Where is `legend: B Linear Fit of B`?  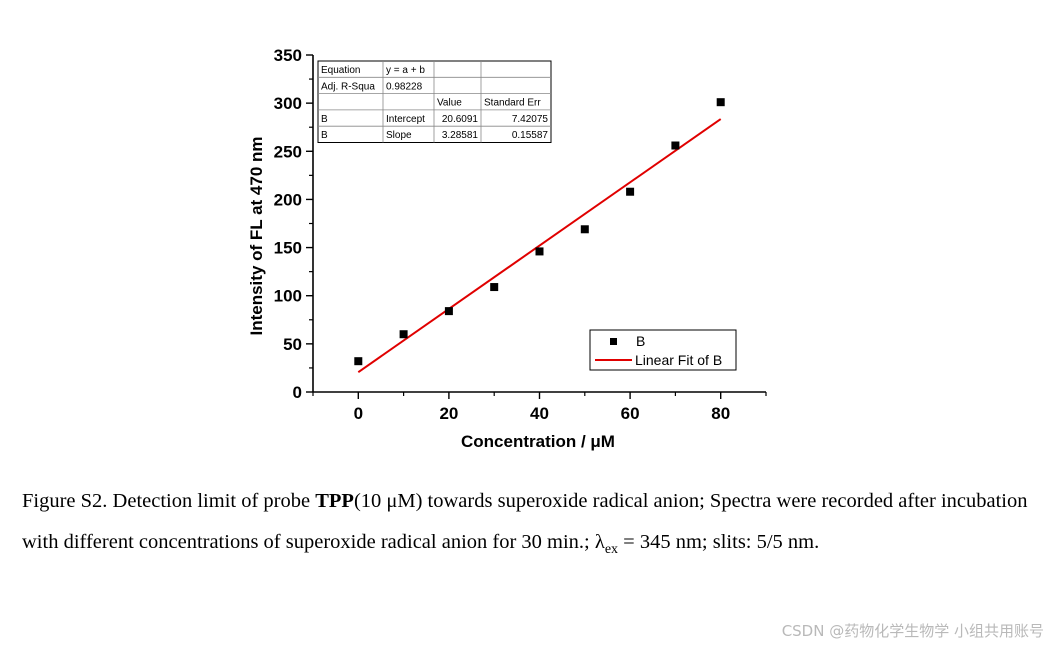
legend: B Linear Fit of B is located at coordinates (663, 350).